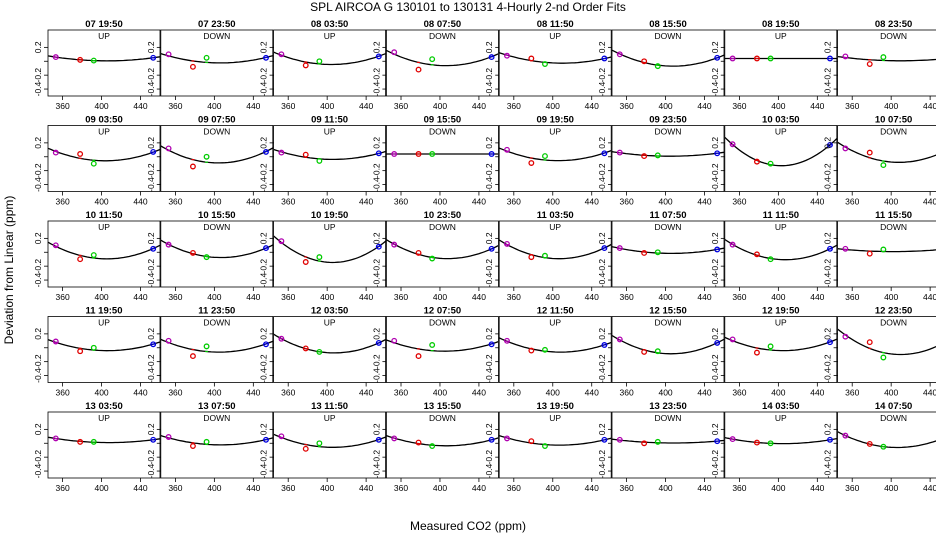  I want to click on panel-title: 08 23:50, so click(894, 24).